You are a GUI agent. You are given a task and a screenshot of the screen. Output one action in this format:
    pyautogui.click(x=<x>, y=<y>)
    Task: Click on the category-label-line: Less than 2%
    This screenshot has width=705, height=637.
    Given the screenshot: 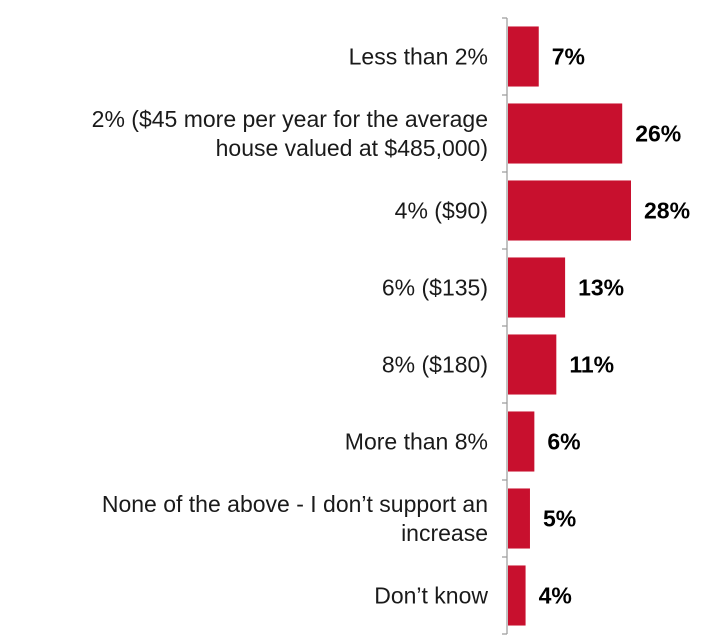 What is the action you would take?
    pyautogui.click(x=418, y=57)
    